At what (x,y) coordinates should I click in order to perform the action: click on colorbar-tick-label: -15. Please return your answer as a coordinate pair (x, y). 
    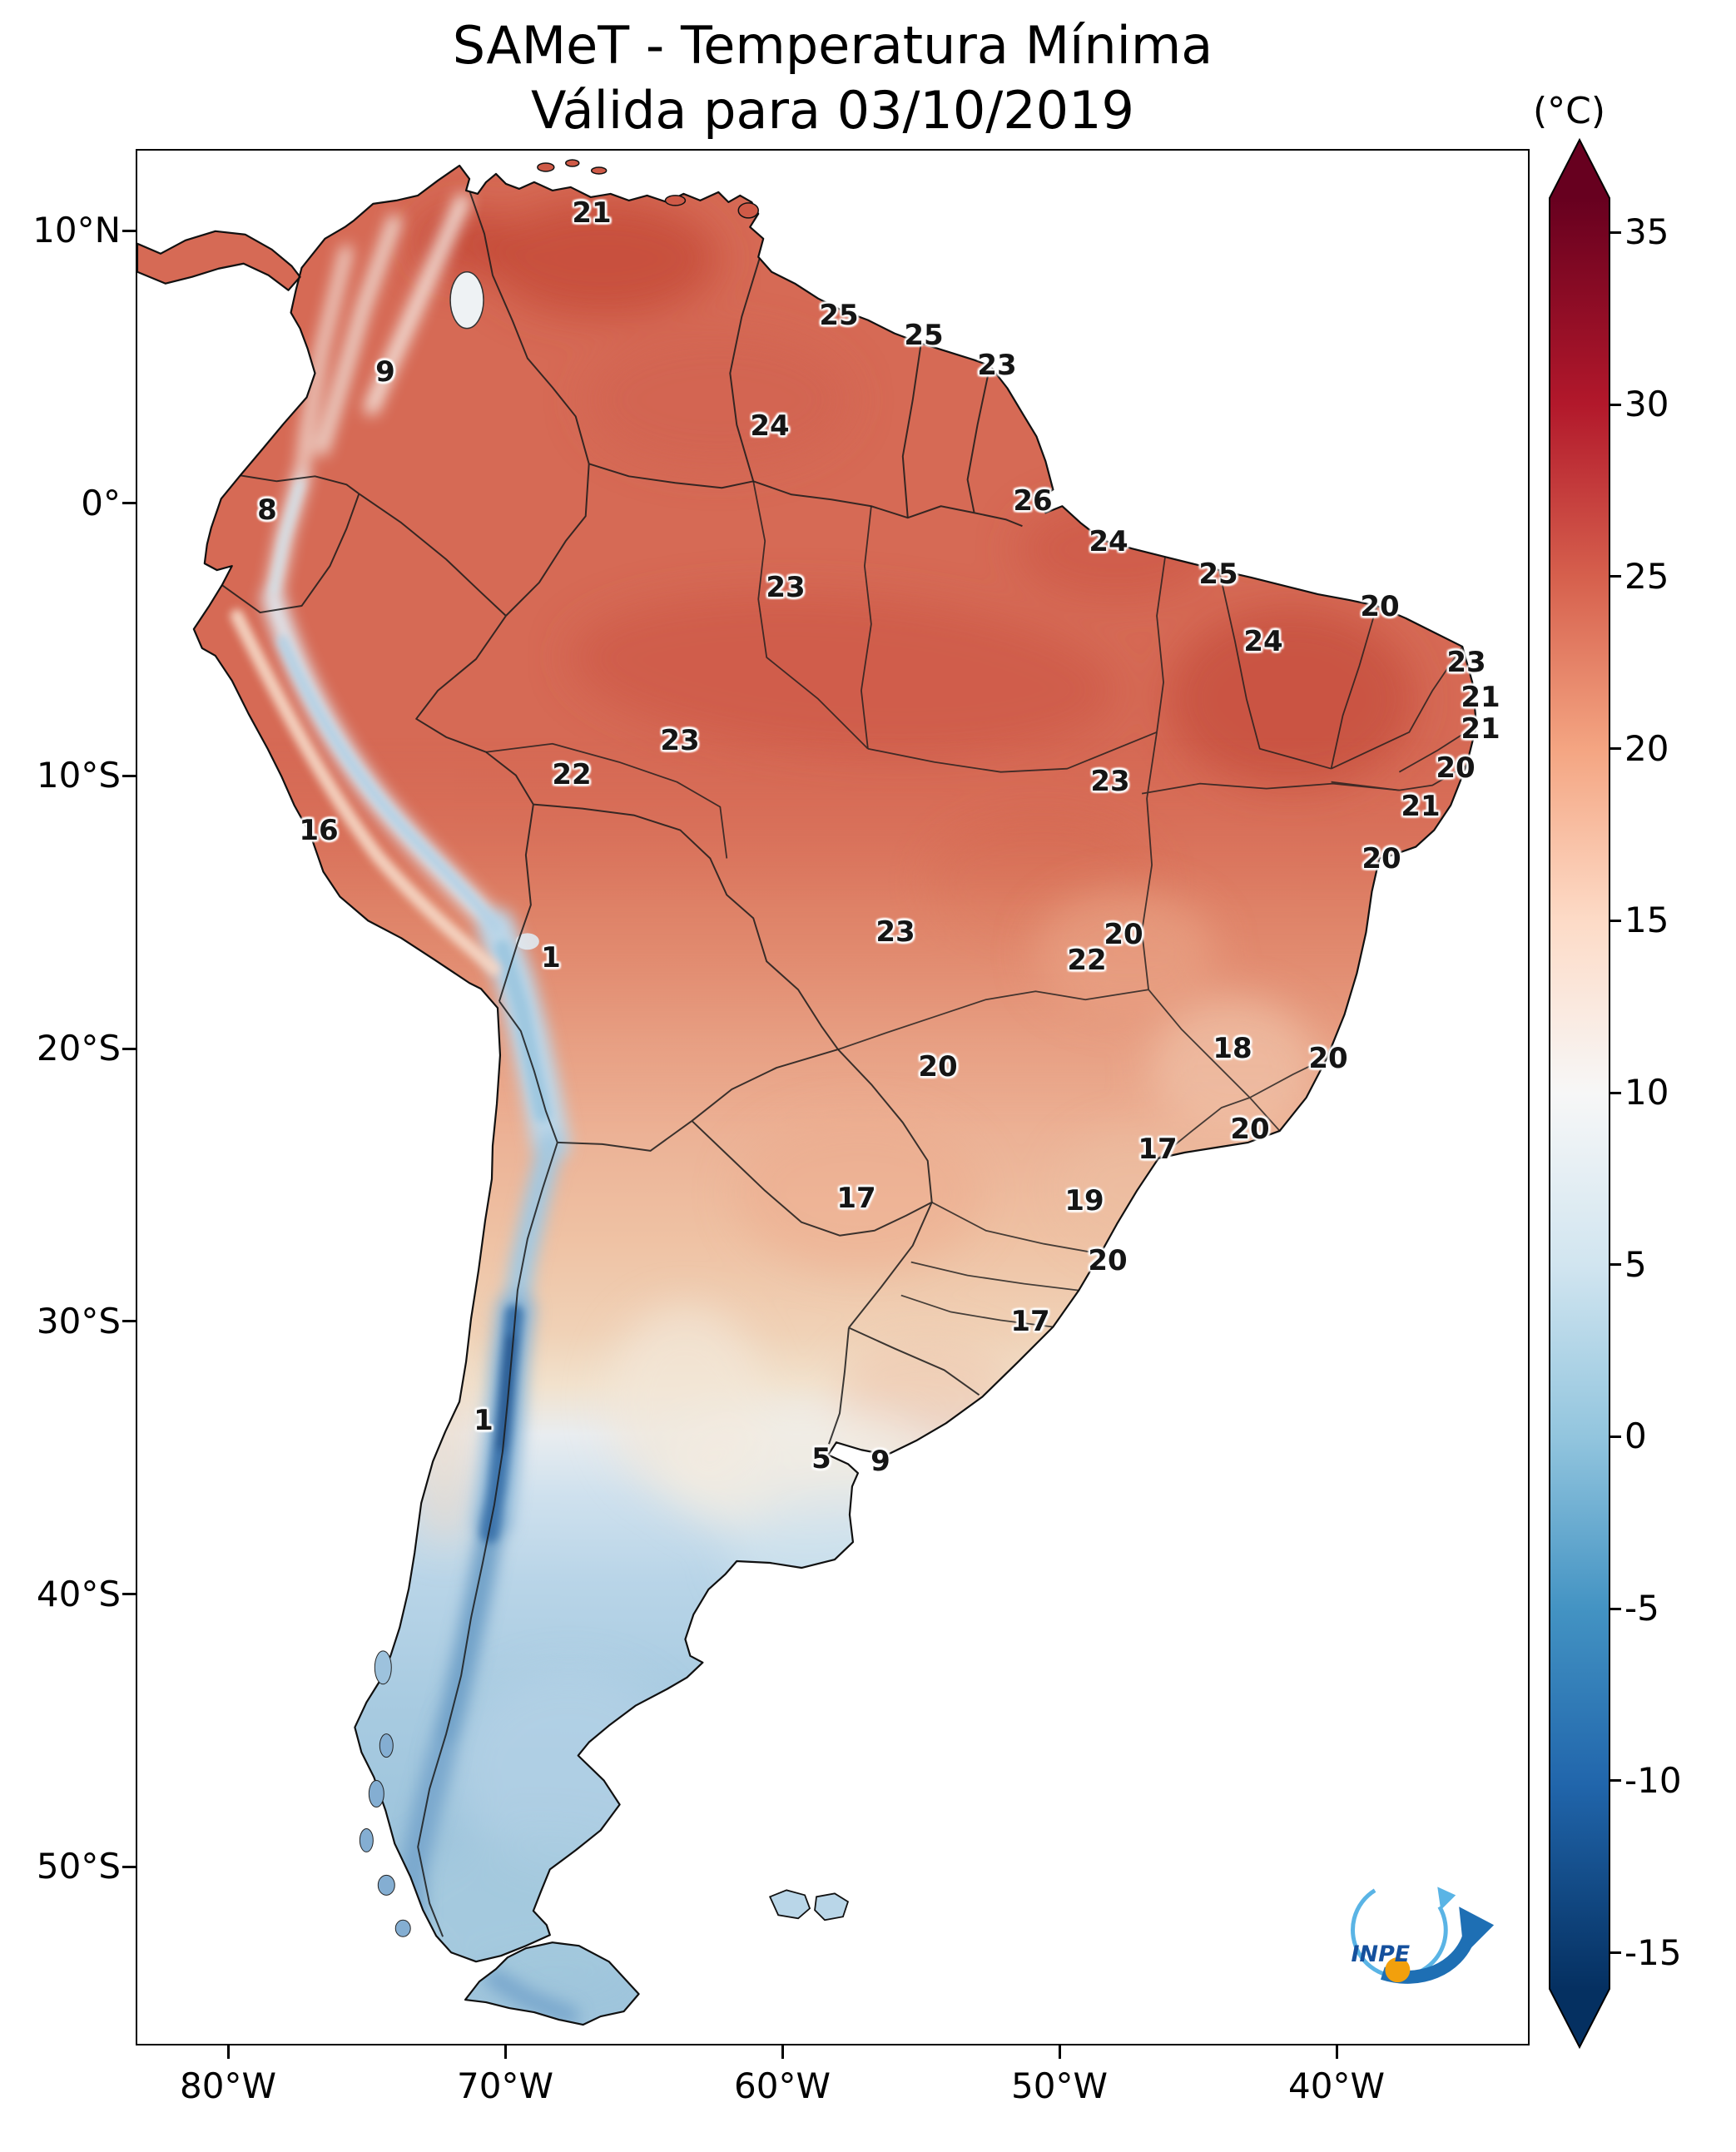
    Looking at the image, I should click on (1653, 1952).